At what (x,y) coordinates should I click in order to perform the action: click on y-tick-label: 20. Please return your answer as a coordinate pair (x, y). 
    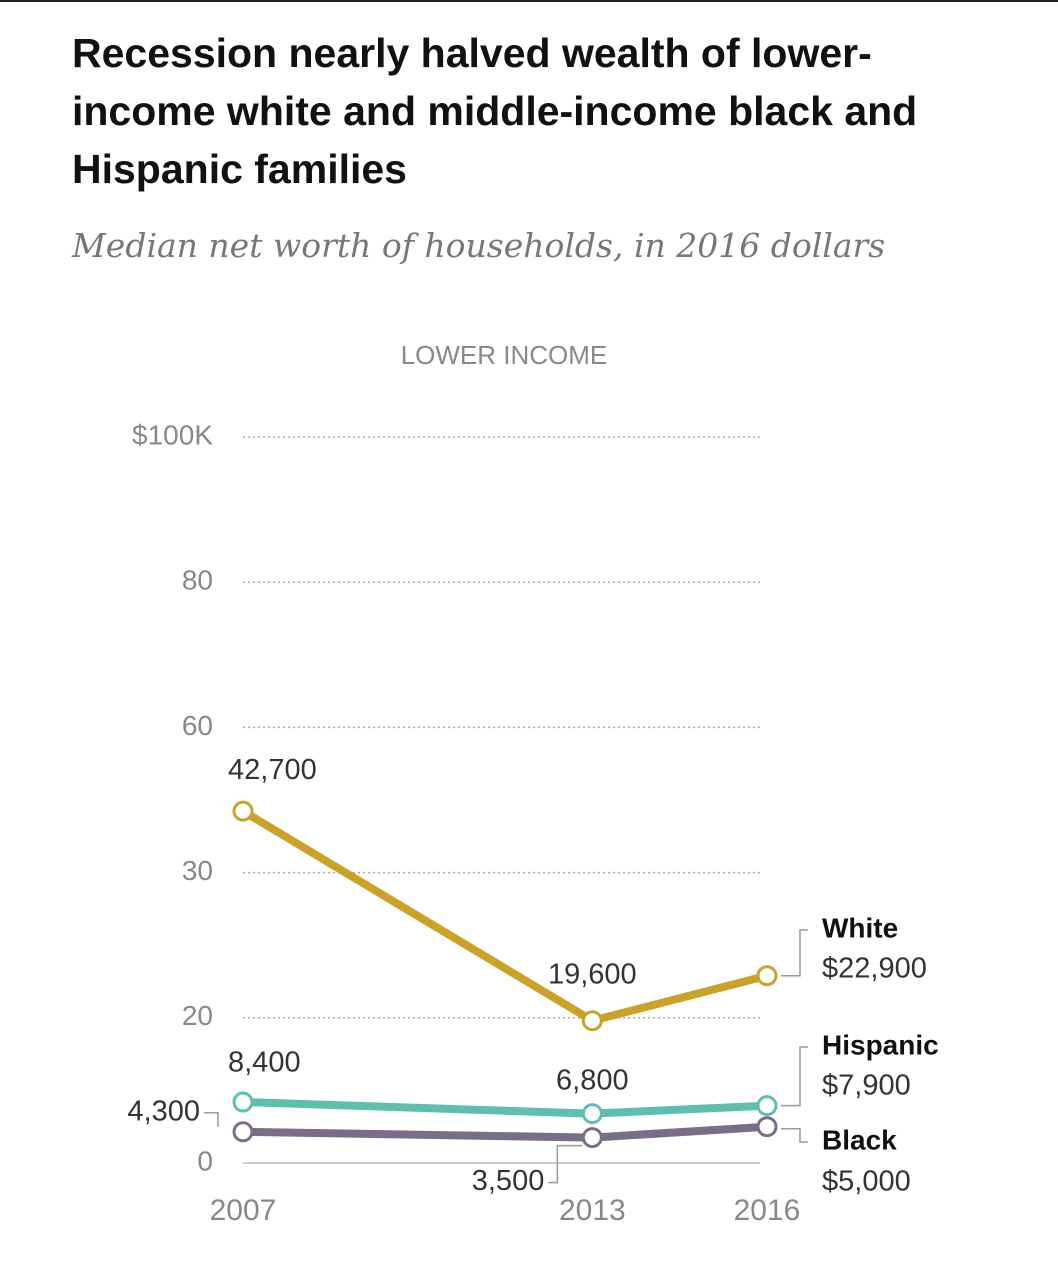
    Looking at the image, I should click on (197, 1015).